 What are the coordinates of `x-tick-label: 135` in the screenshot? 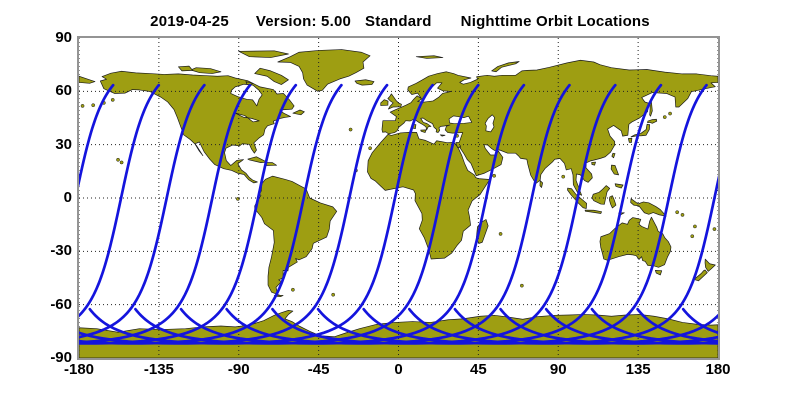 It's located at (638, 369).